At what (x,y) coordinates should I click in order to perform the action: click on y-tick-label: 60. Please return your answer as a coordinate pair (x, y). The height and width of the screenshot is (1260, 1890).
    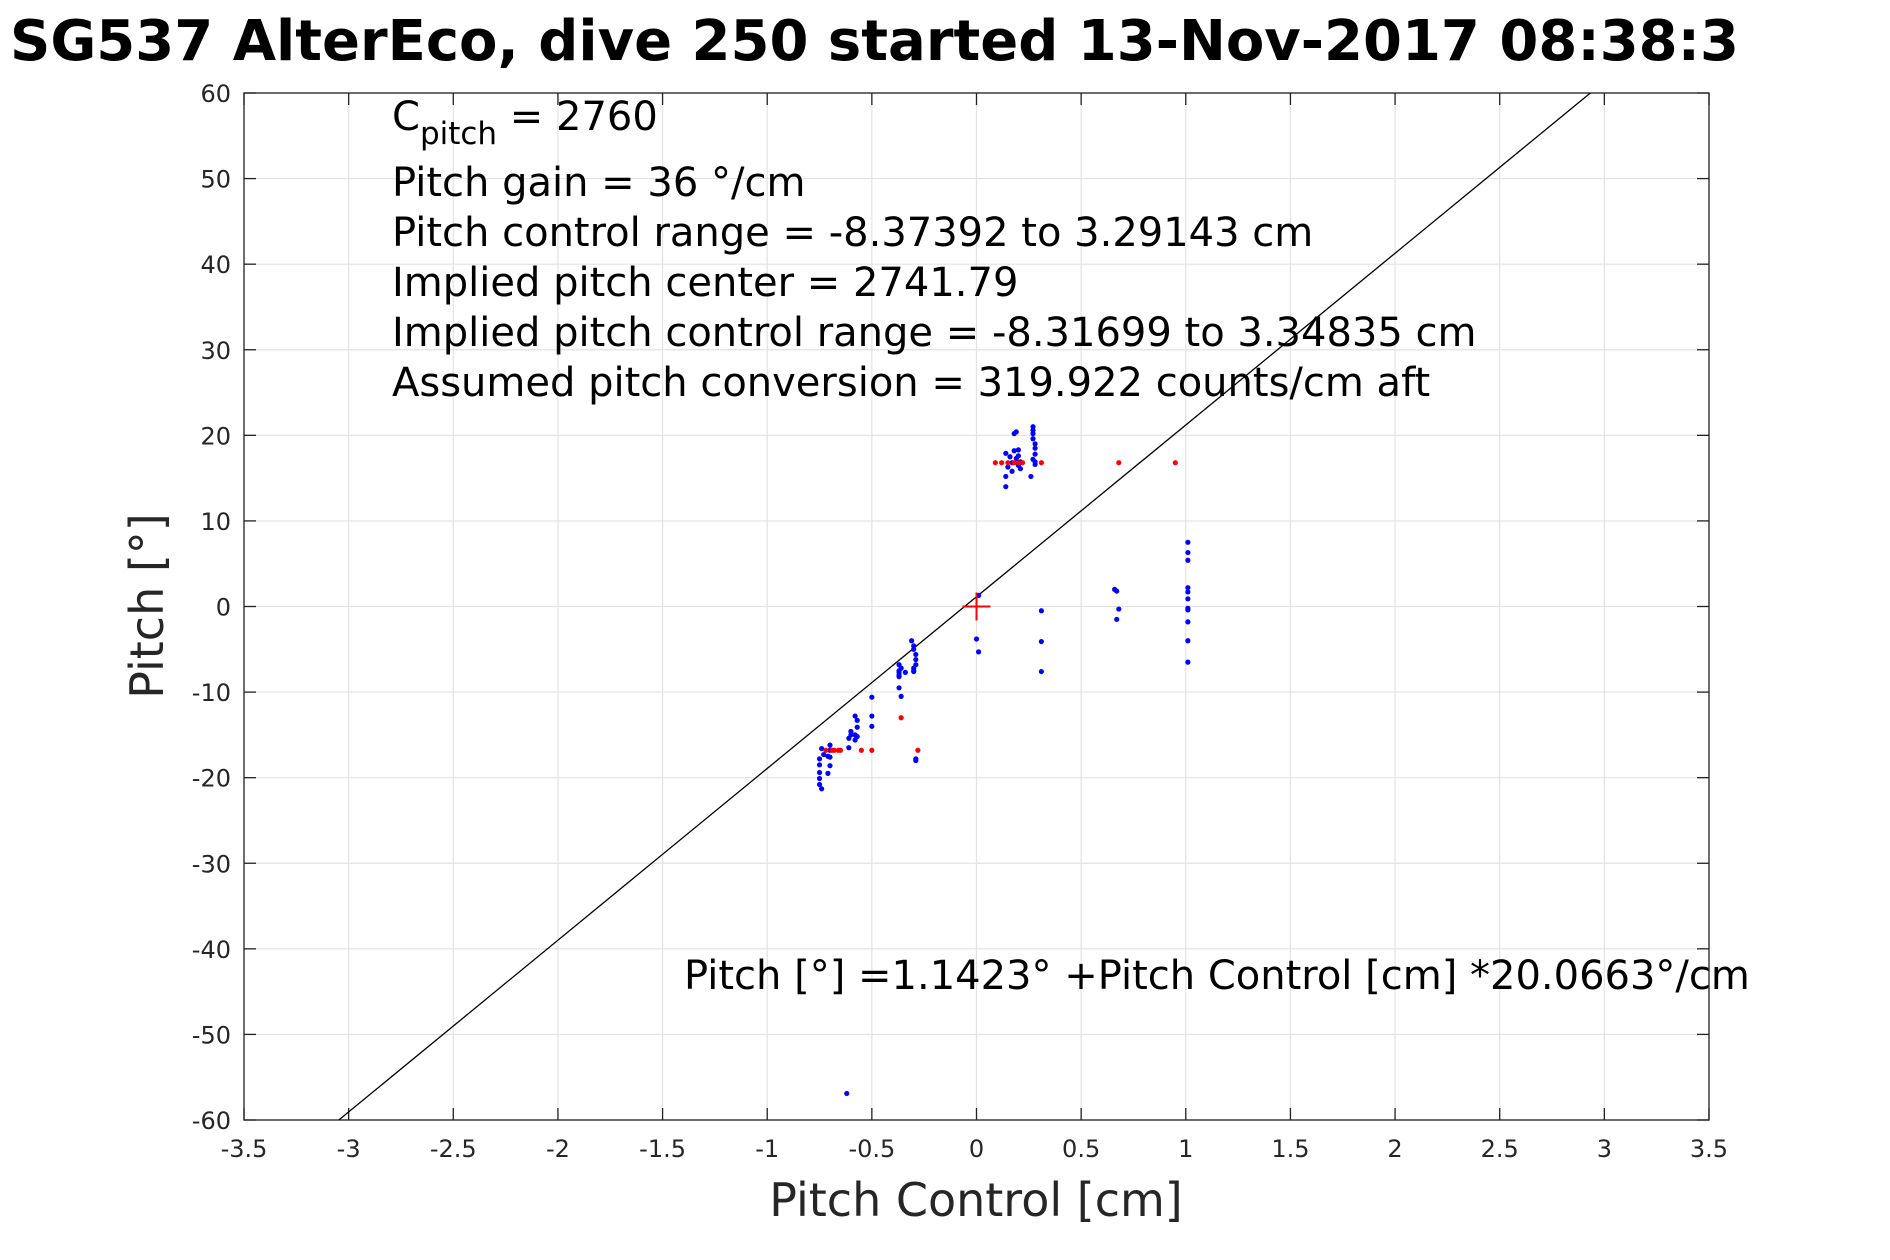
    Looking at the image, I should click on (215, 94).